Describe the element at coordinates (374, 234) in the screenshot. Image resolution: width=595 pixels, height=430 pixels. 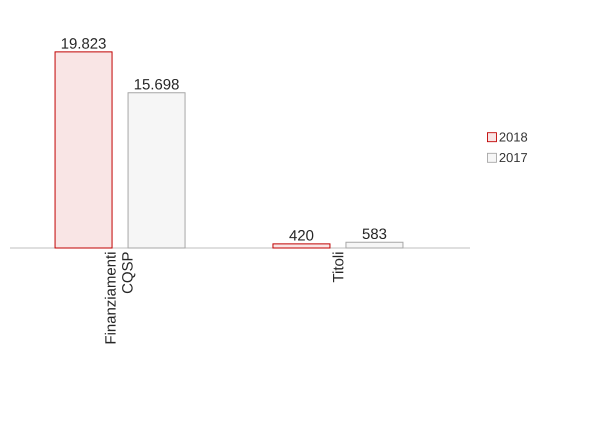
I see `data-label: 583` at that location.